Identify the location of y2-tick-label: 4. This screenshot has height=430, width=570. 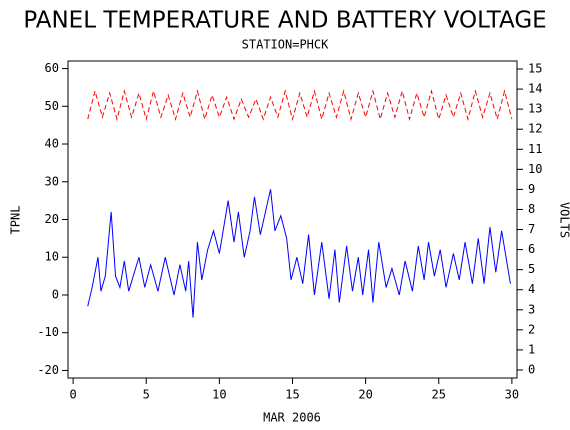
(531, 289).